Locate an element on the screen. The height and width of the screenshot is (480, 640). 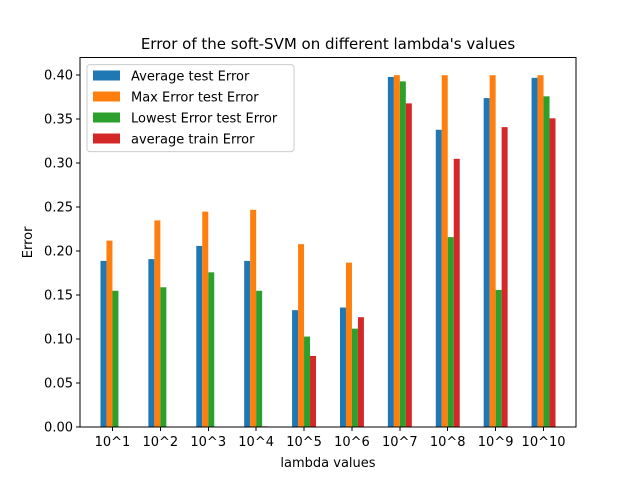
y-tick-label: 0.40 is located at coordinates (58, 76).